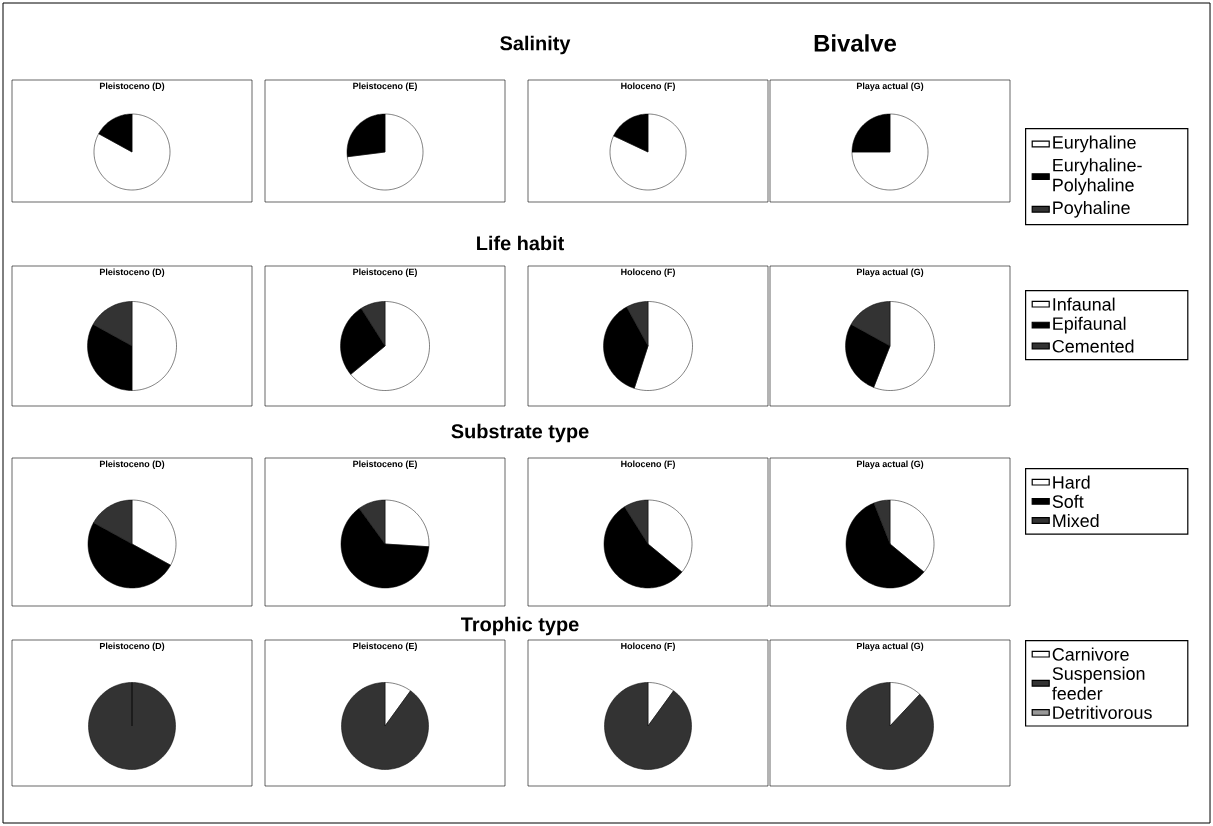 This screenshot has height=826, width=1213. What do you see at coordinates (1068, 501) in the screenshot?
I see `legend-label: Soft` at bounding box center [1068, 501].